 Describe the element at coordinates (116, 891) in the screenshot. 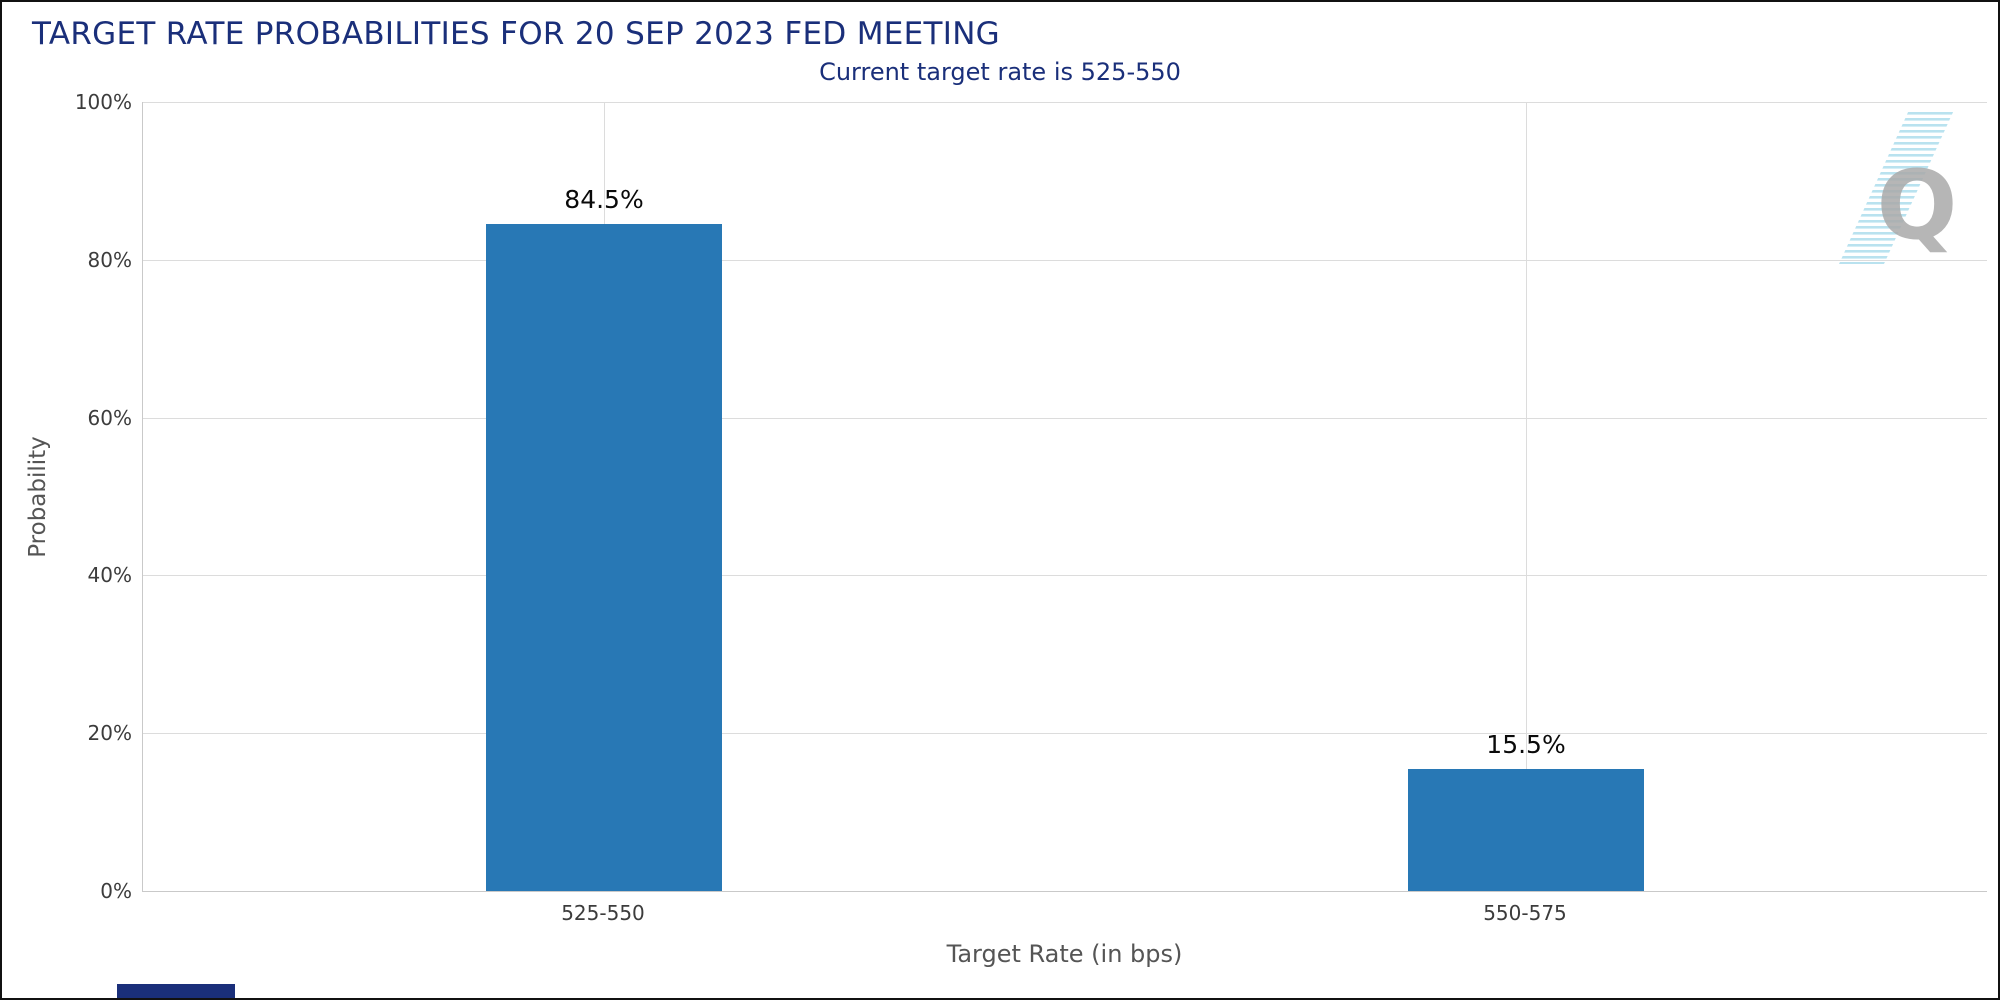

I see `y-tick-label: 0%` at that location.